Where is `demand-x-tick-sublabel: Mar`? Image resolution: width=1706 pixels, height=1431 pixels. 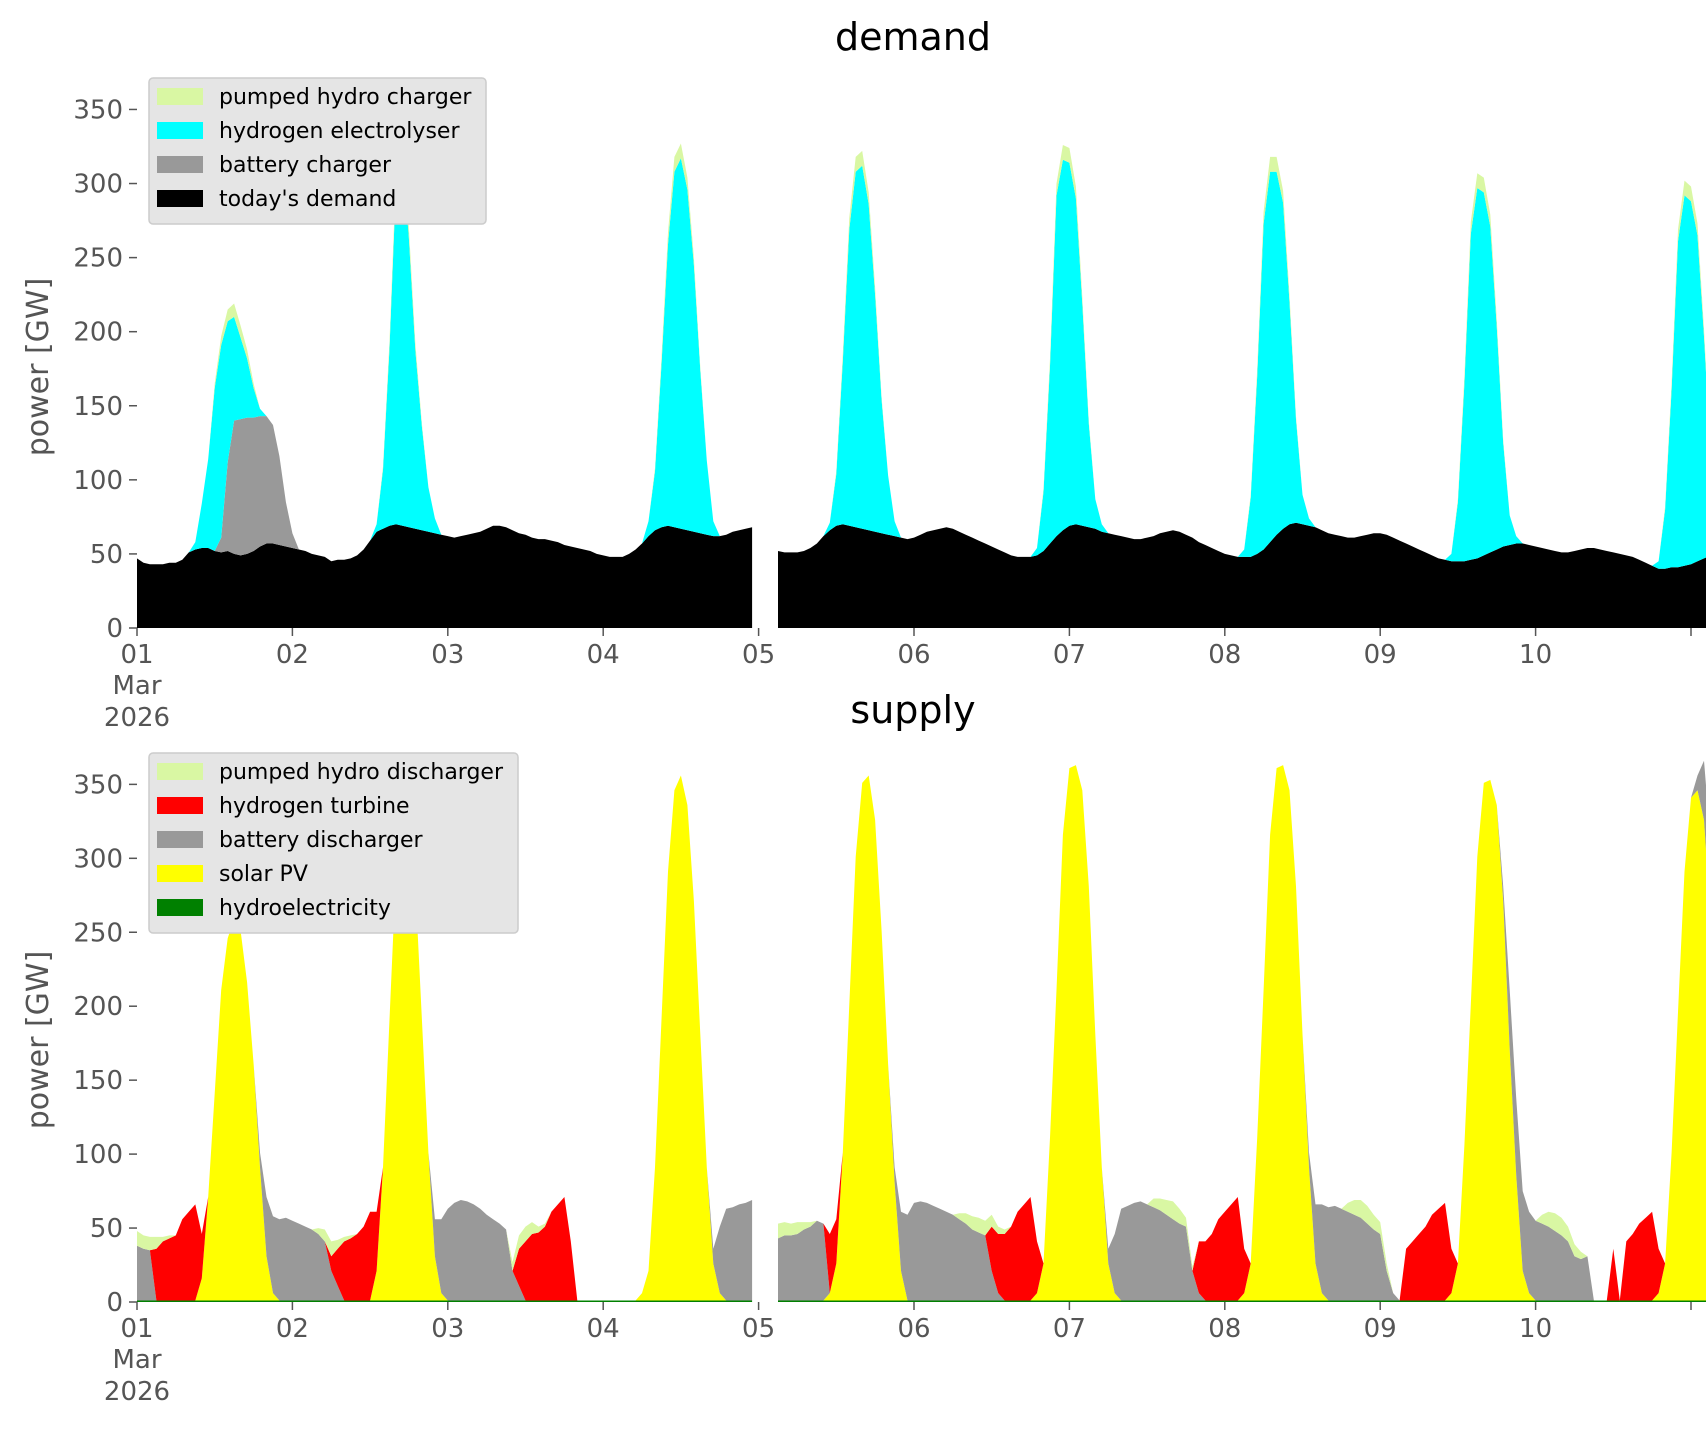
demand-x-tick-sublabel: Mar is located at coordinates (136, 686).